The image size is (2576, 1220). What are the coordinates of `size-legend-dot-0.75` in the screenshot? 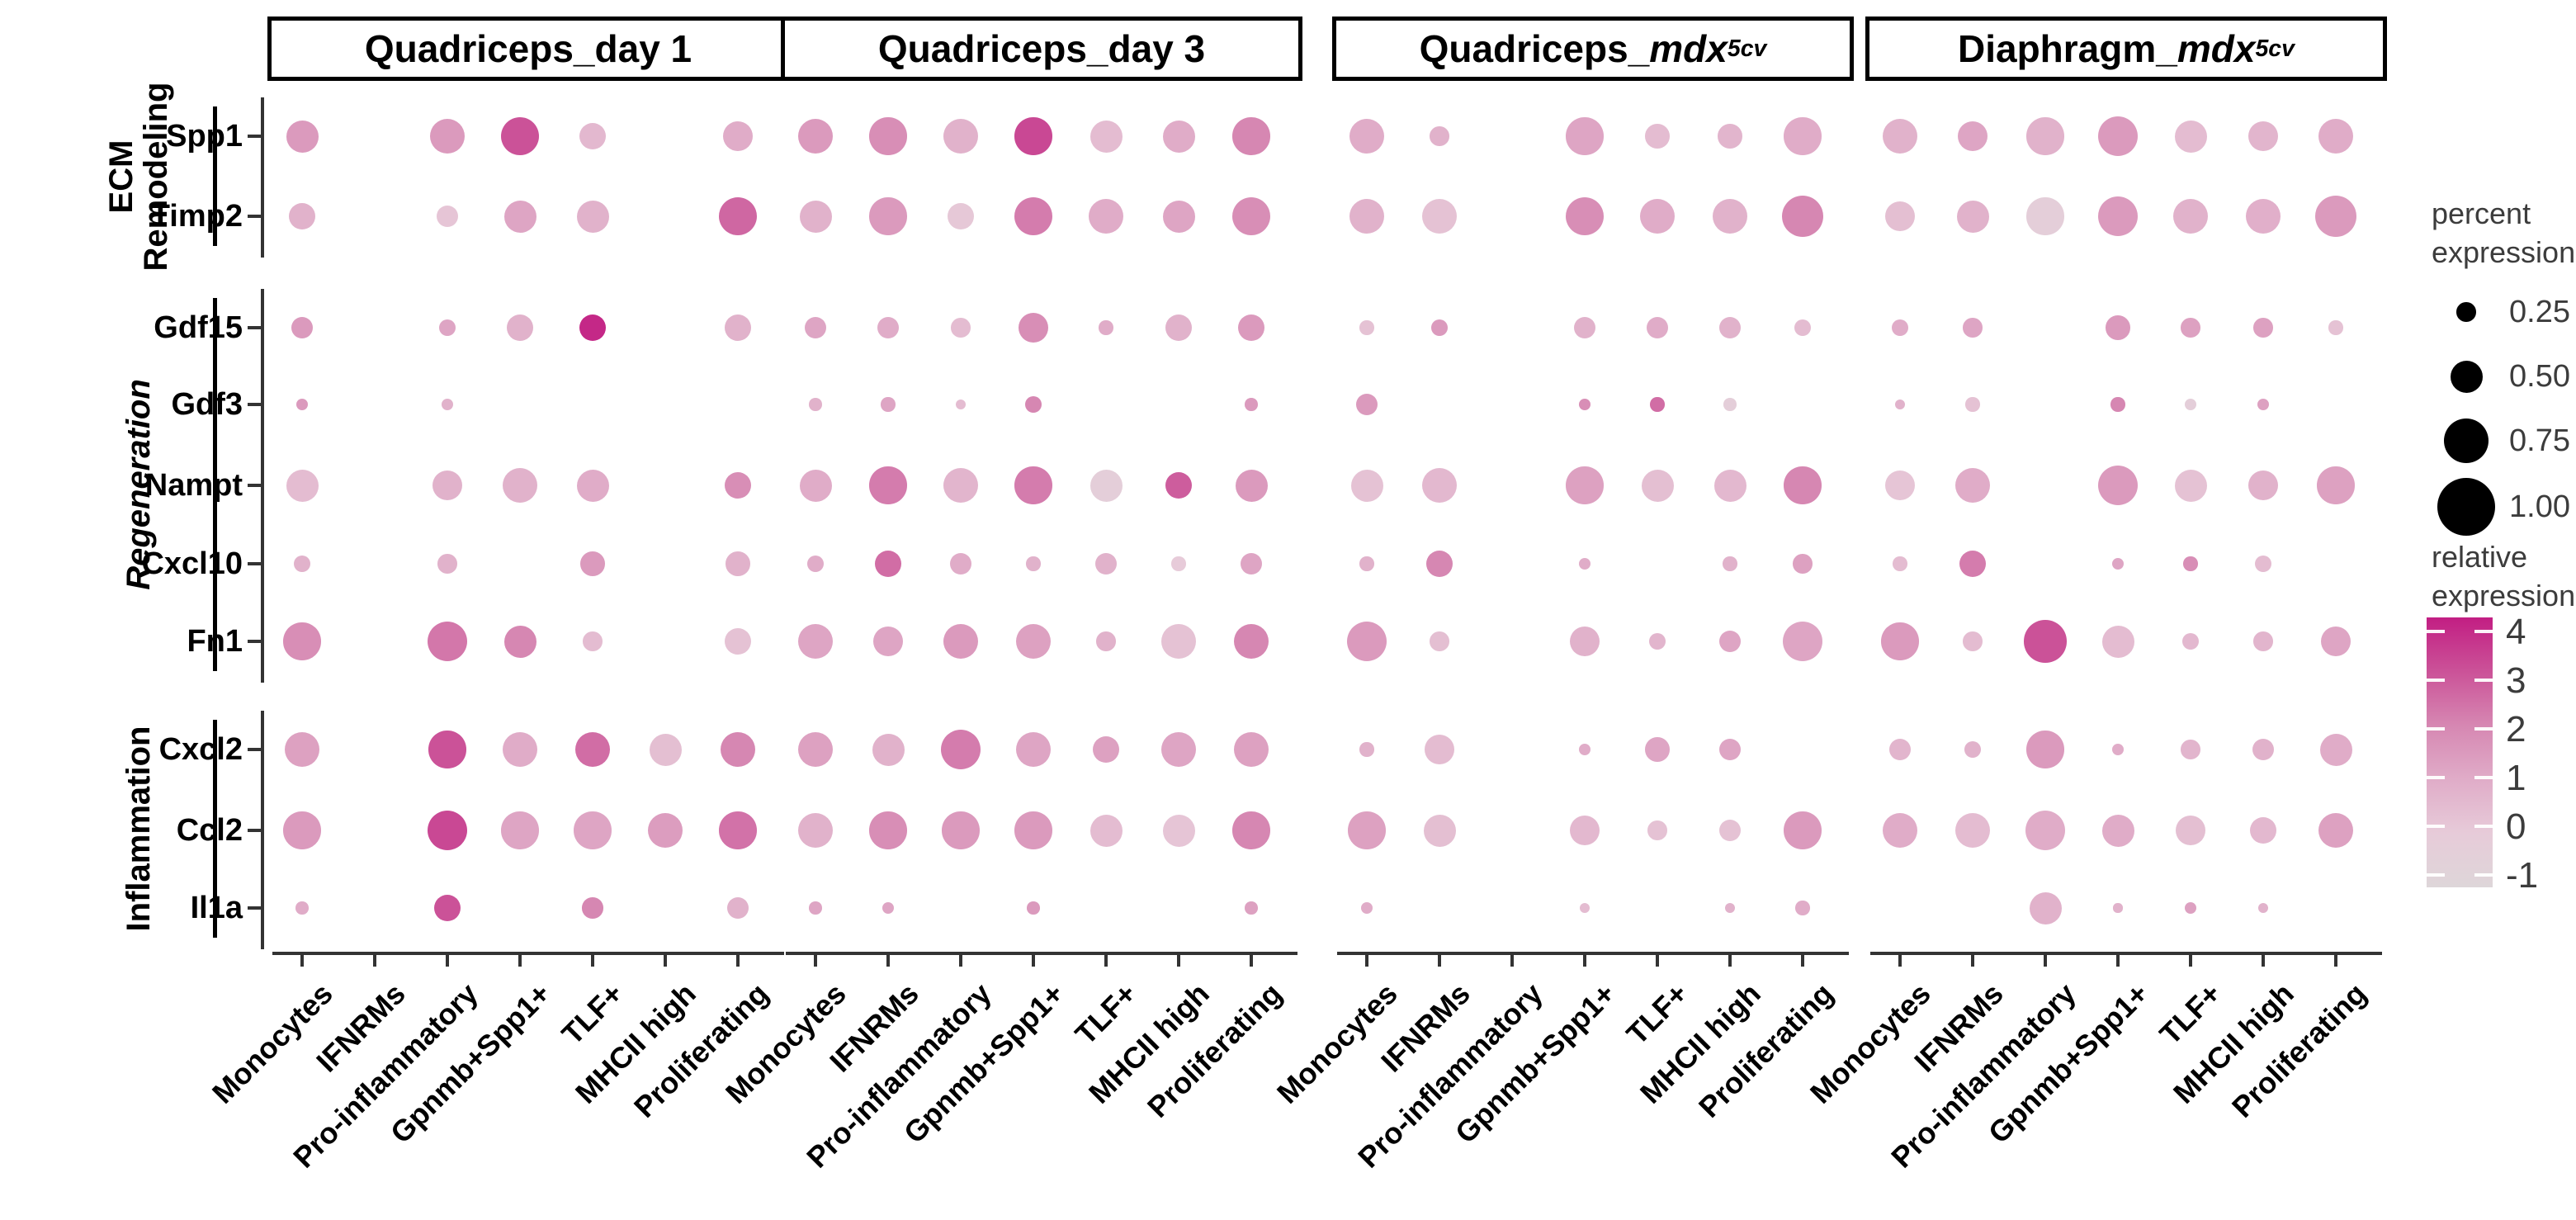 It's located at (2466, 441).